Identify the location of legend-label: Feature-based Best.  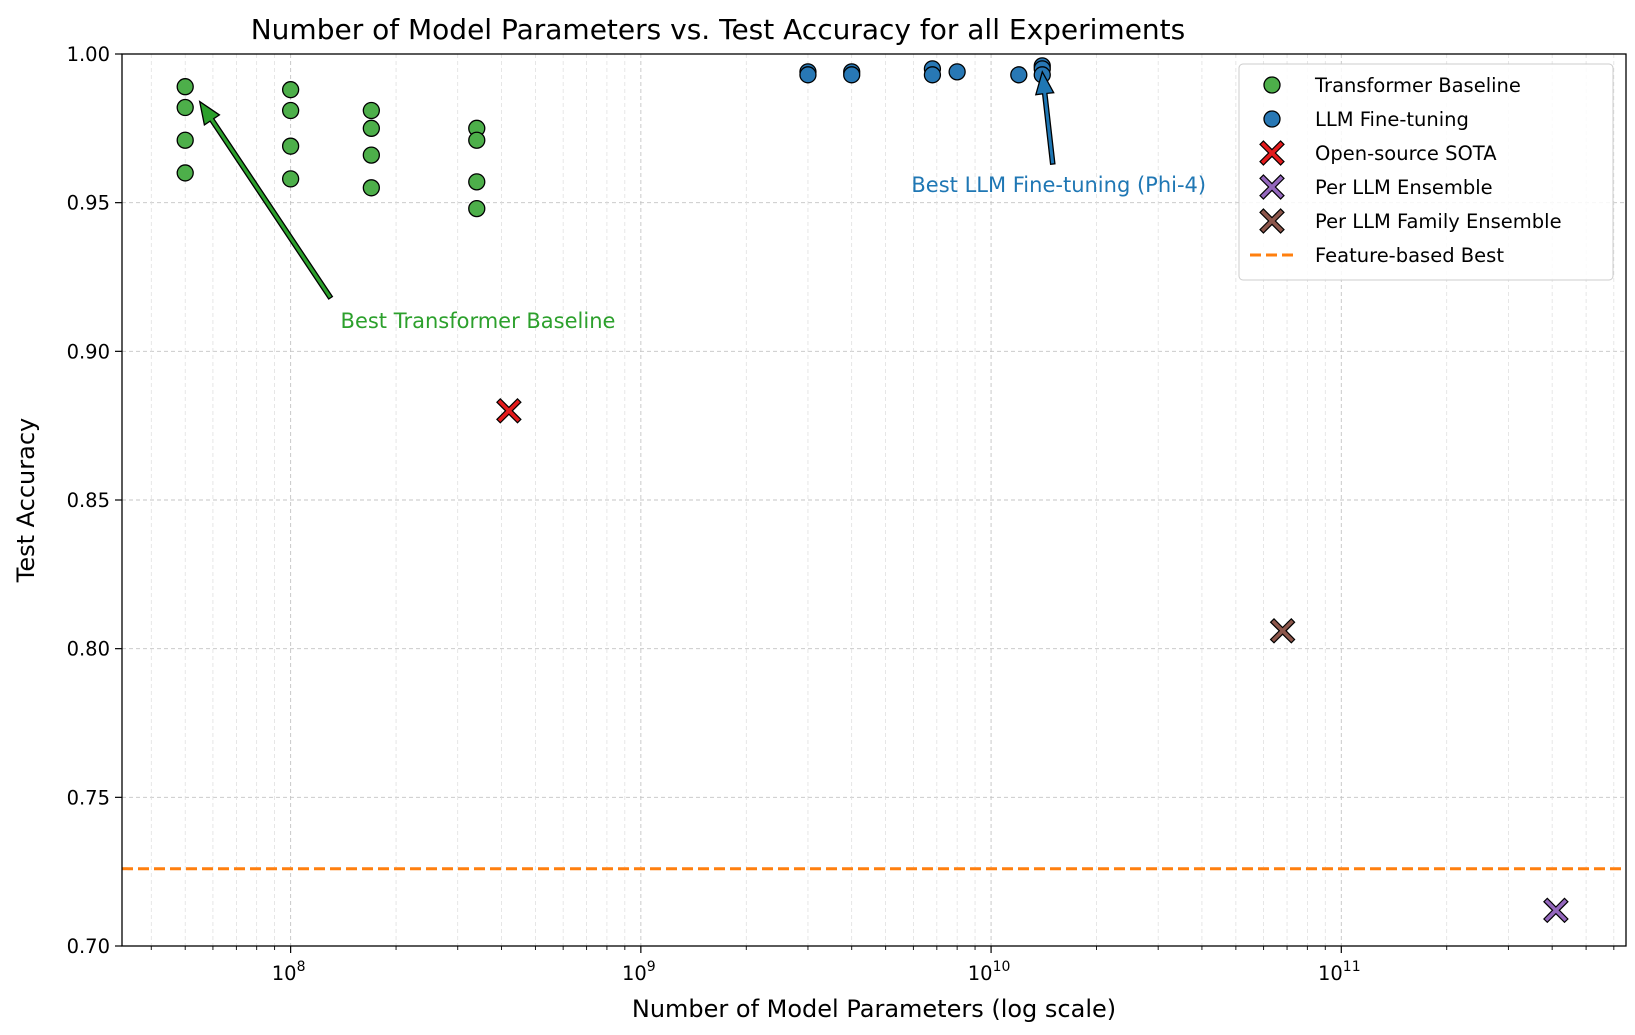
(1409, 255).